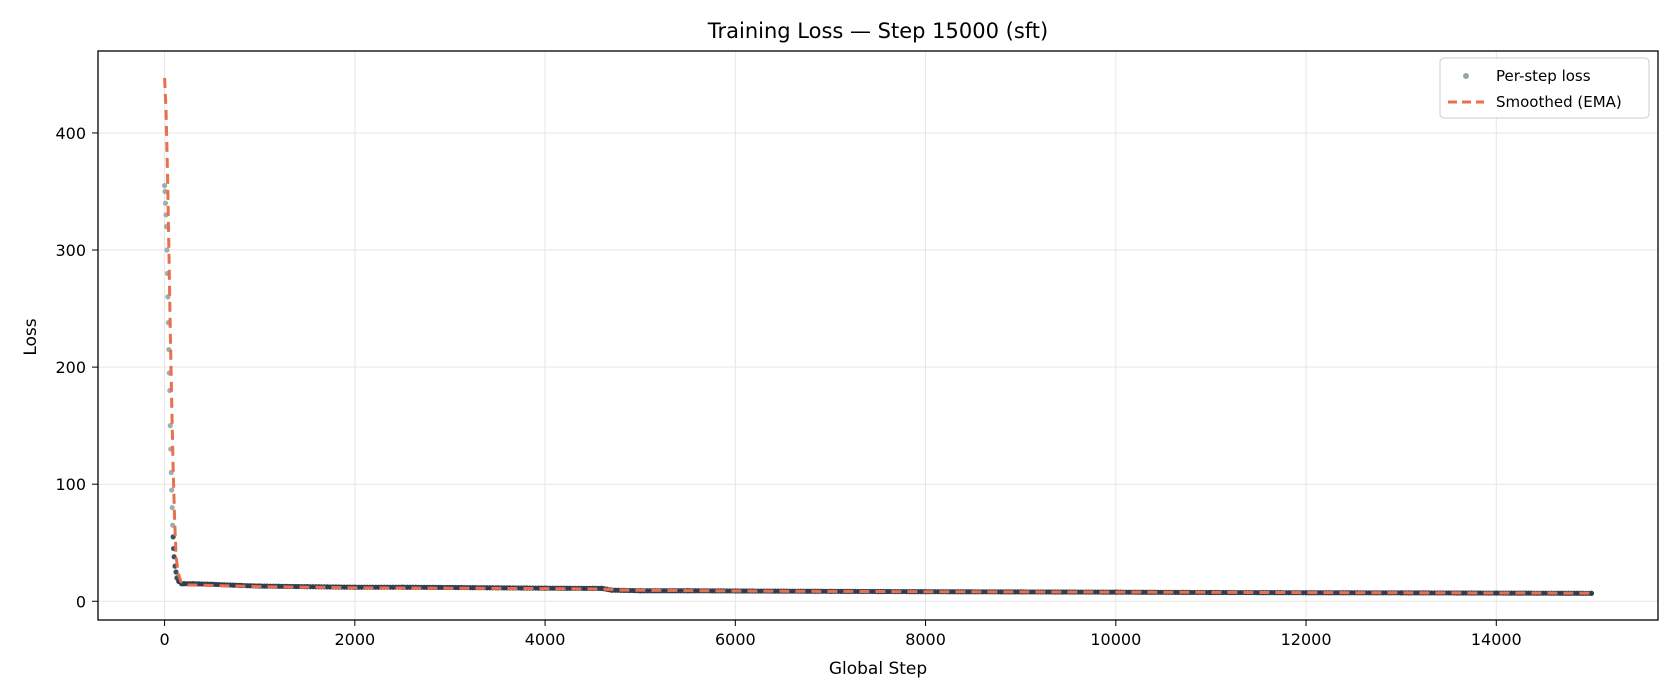  What do you see at coordinates (1306, 639) in the screenshot?
I see `x-tick-label: 12000` at bounding box center [1306, 639].